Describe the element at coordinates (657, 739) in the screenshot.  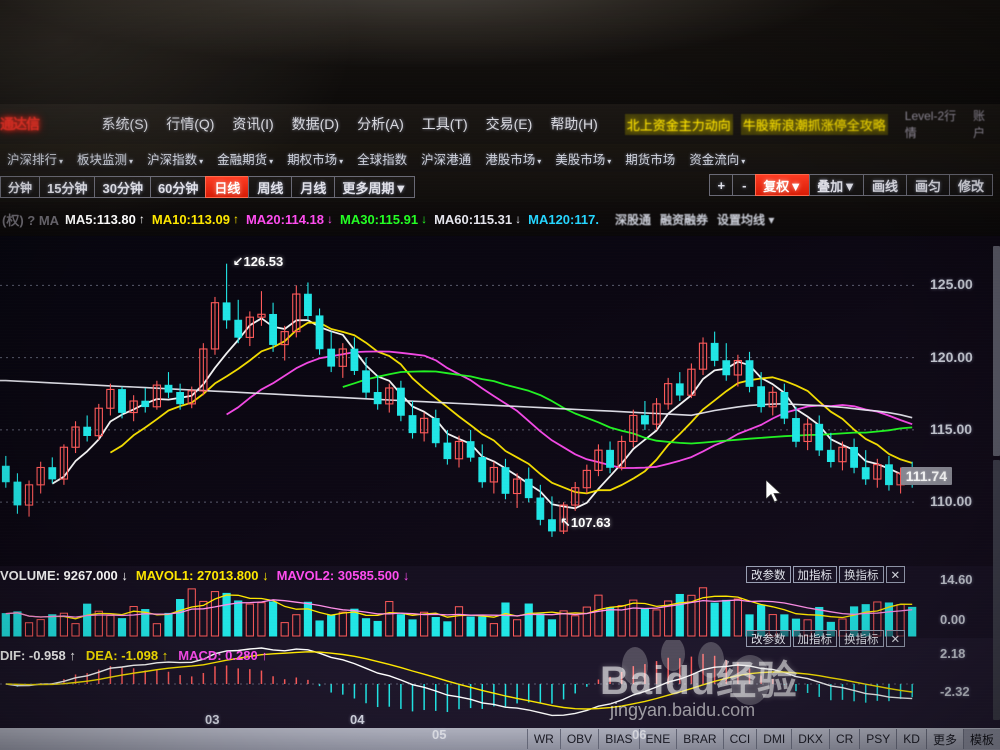
I see `indicator-tab-ENE: ENE` at that location.